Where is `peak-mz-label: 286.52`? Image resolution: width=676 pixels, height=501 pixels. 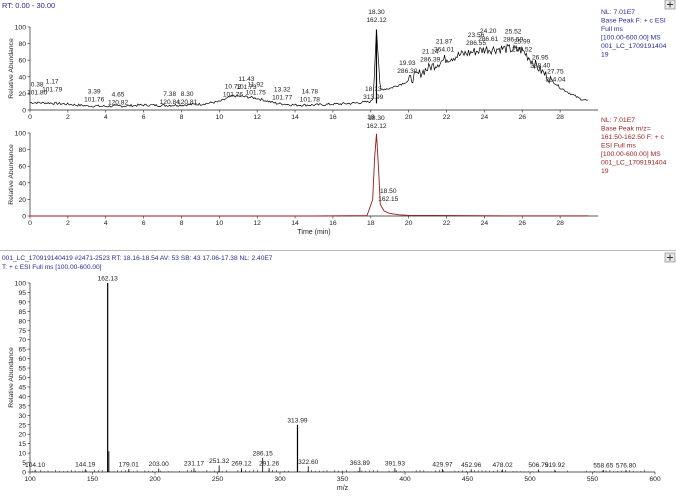 peak-mz-label: 286.52 is located at coordinates (522, 50).